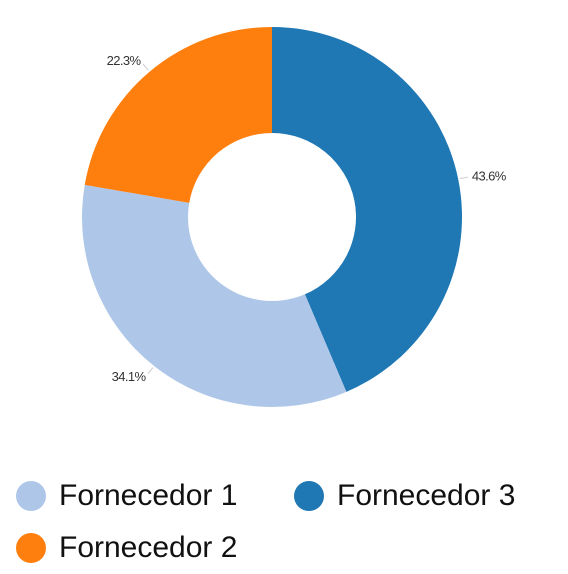 The width and height of the screenshot is (568, 574). Describe the element at coordinates (148, 548) in the screenshot. I see `legend-label-fornecedor-2: Fornecedor 2` at that location.